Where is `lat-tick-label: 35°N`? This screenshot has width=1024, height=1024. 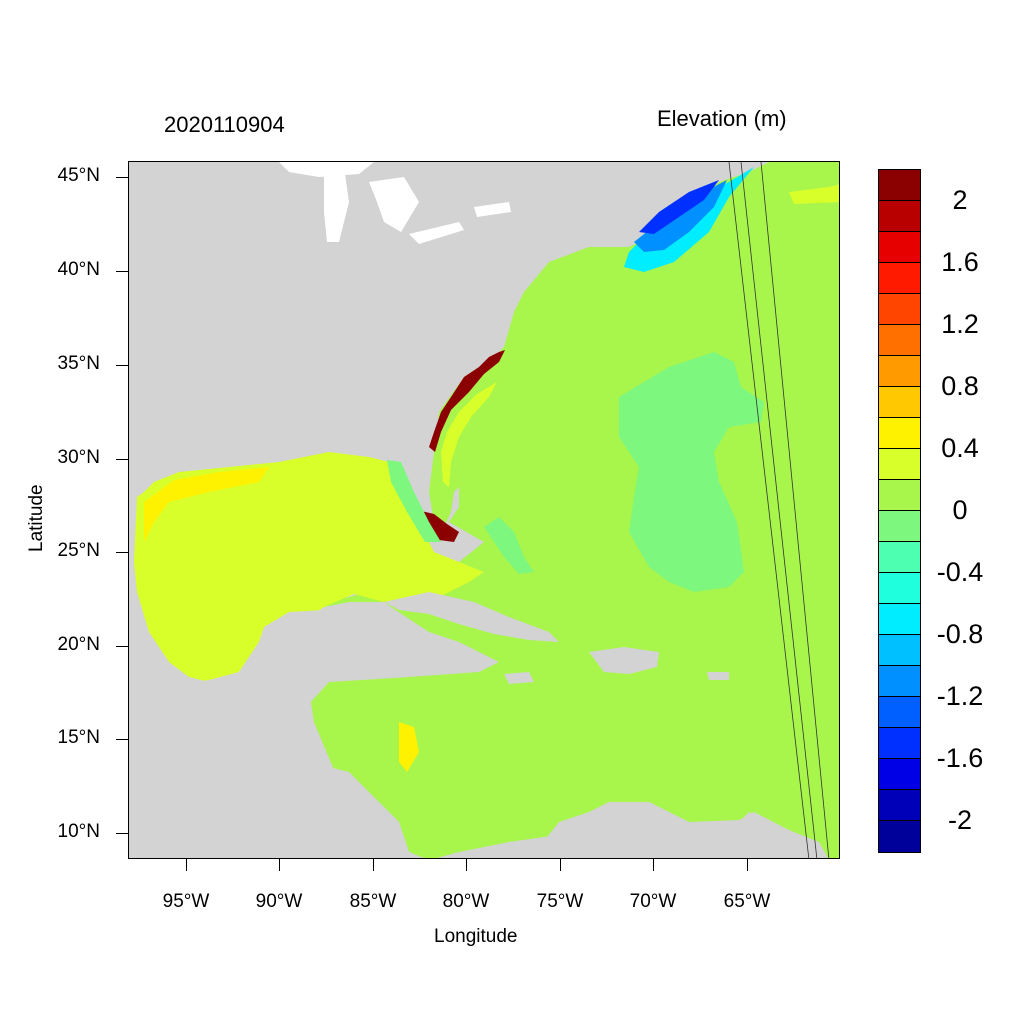
lat-tick-label: 35°N is located at coordinates (78, 363).